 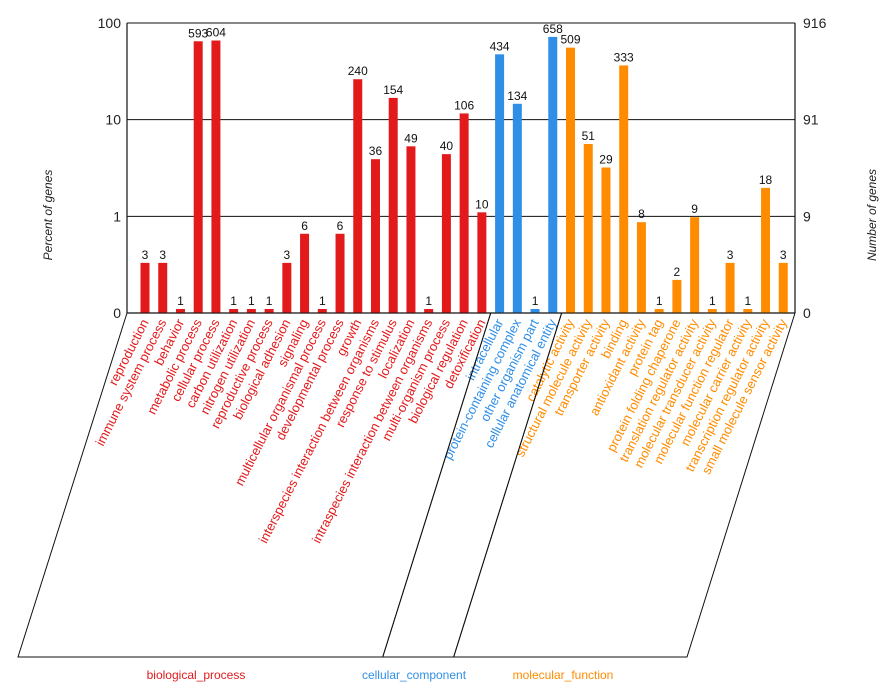 I want to click on value-label-catalytic-activity: 509, so click(x=570, y=40).